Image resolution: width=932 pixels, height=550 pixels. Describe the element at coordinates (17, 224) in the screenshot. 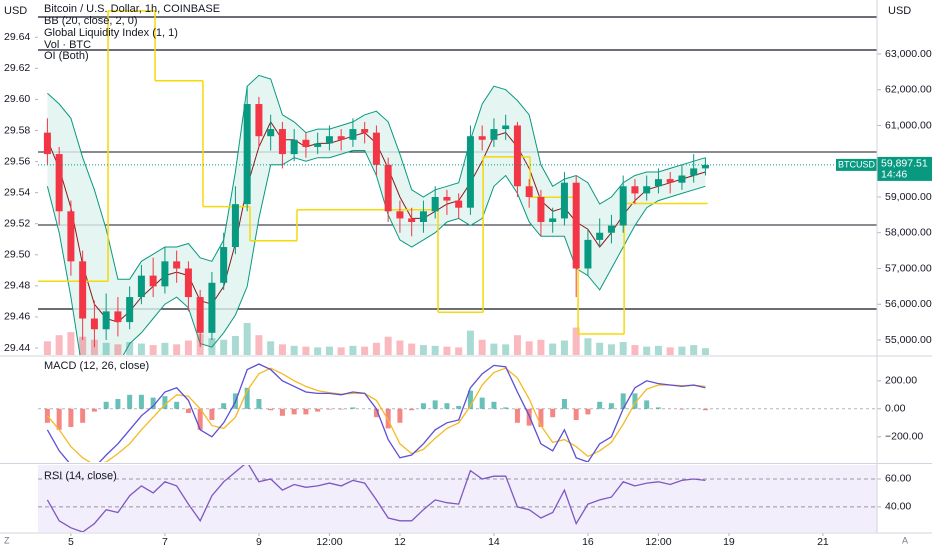

I see `y2-tick-label: 29.52` at that location.